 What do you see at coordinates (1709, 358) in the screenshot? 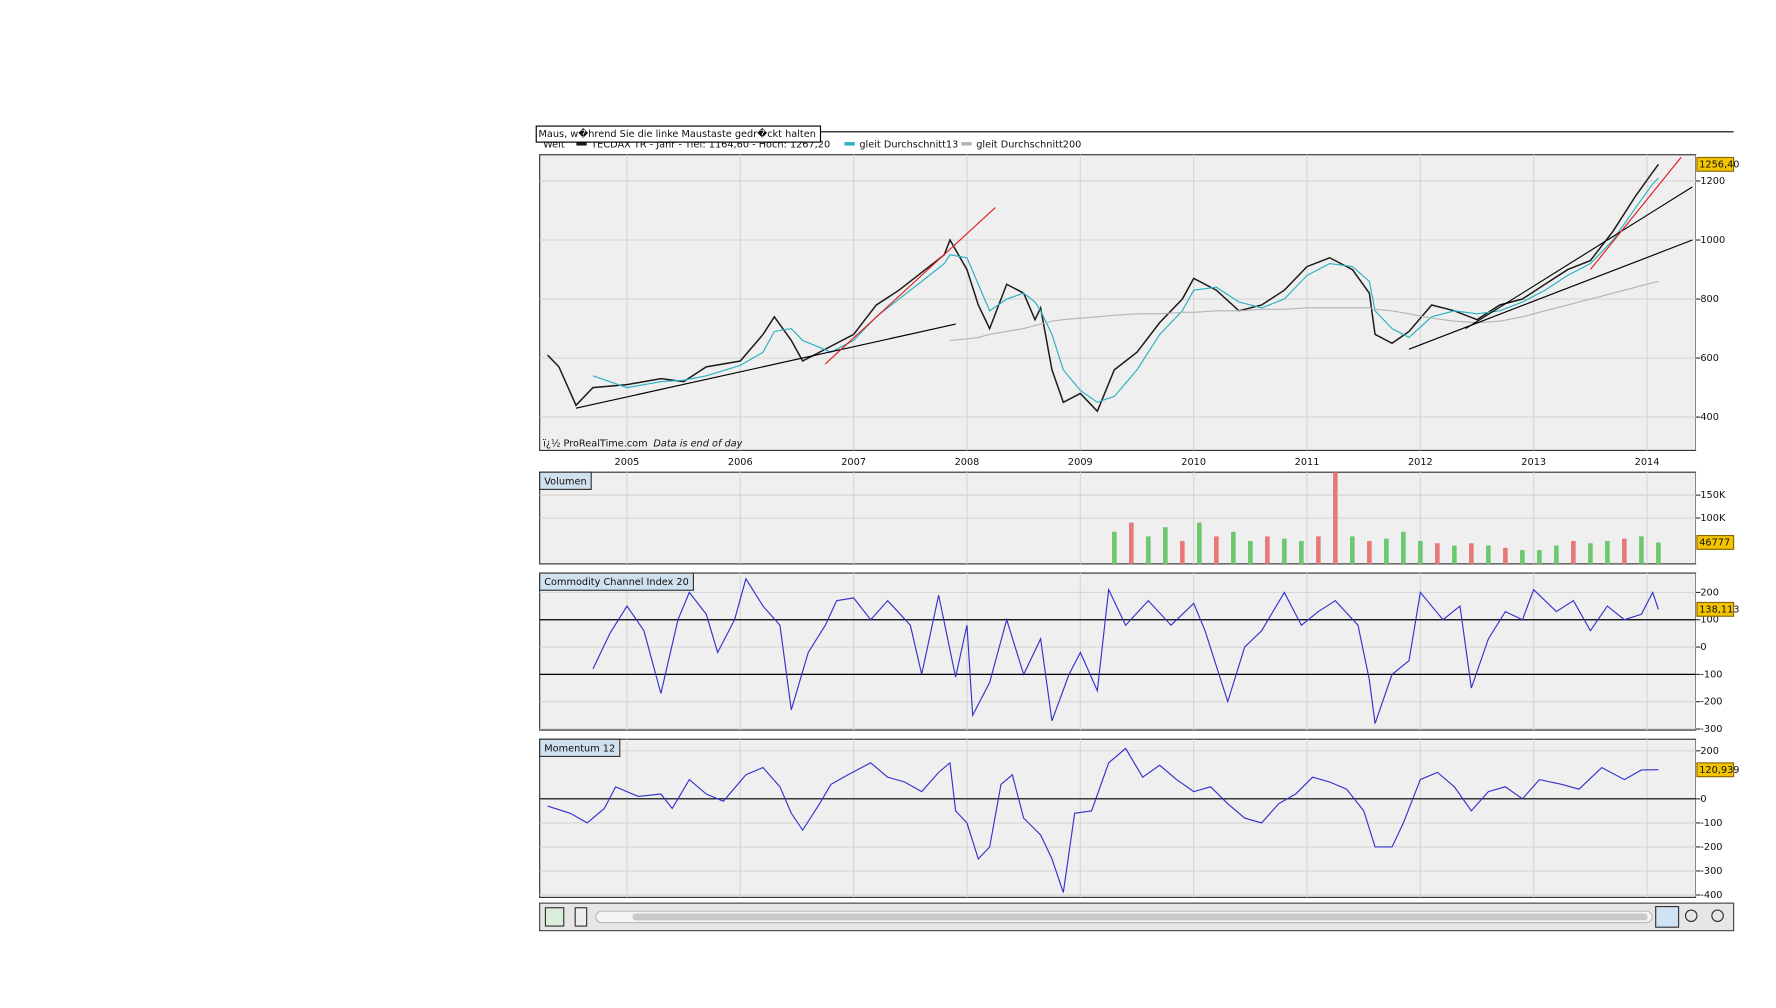
I see `y-tick-label: 600` at bounding box center [1709, 358].